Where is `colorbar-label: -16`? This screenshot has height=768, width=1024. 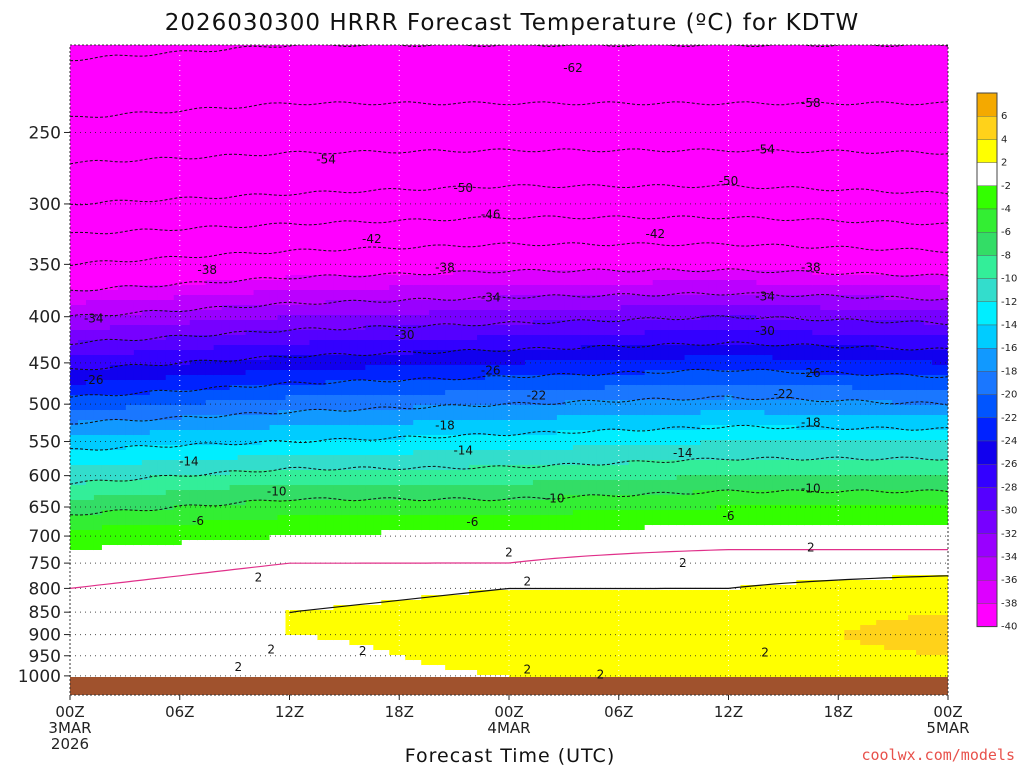 colorbar-label: -16 is located at coordinates (1009, 348).